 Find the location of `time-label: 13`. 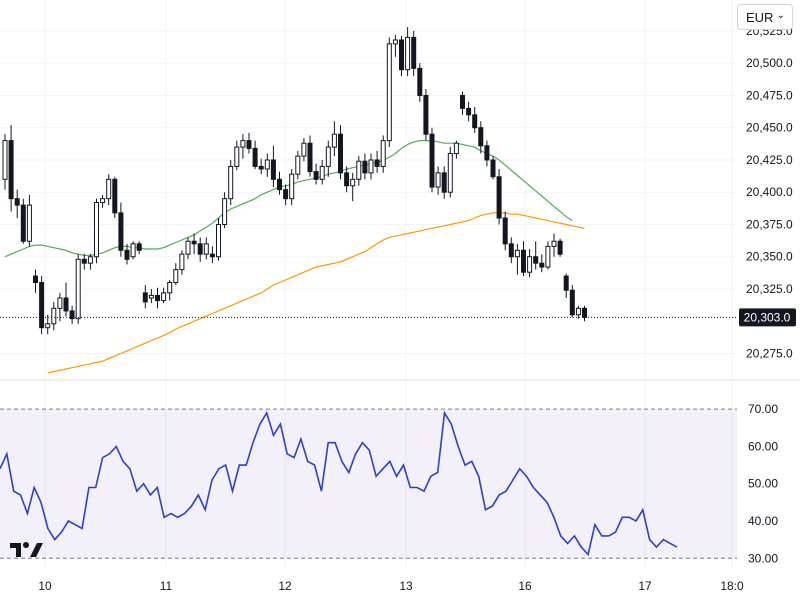

time-label: 13 is located at coordinates (406, 586).